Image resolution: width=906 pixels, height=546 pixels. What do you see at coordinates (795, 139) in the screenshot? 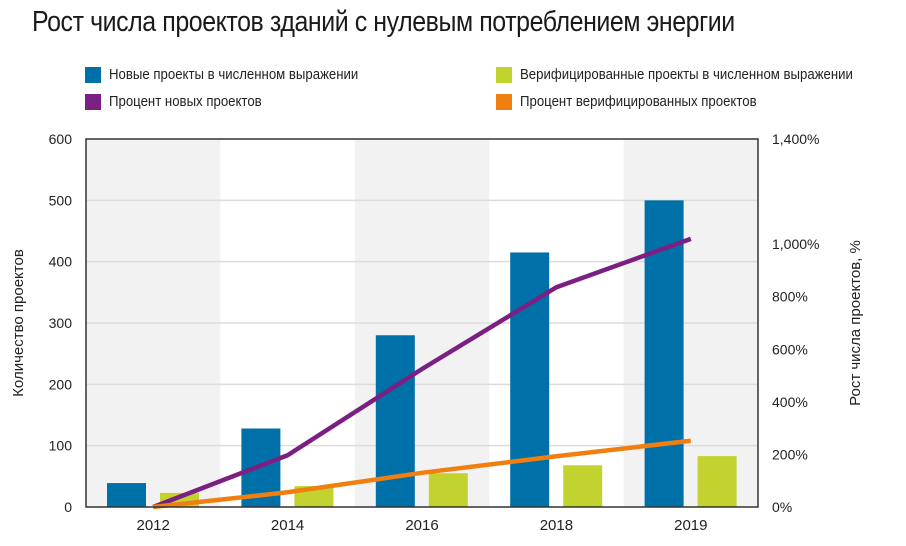
I see `right-tick-label: 1,400%` at bounding box center [795, 139].